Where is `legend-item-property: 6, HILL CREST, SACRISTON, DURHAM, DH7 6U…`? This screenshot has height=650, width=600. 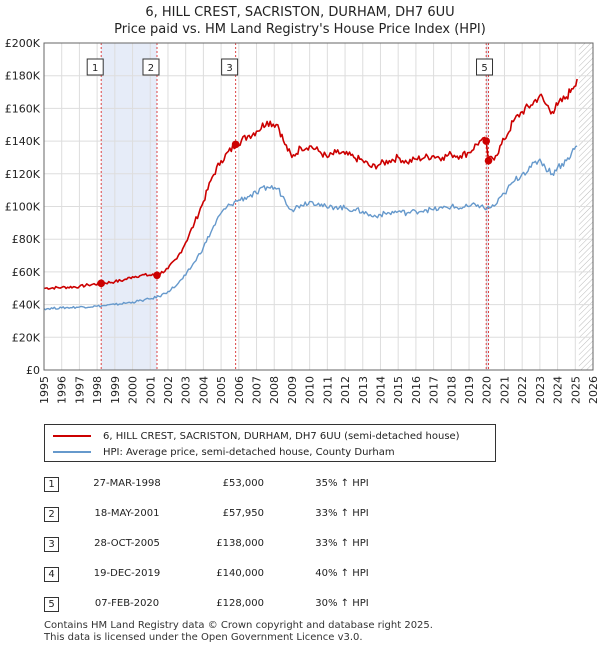 legend-item-property: 6, HILL CREST, SACRISTON, DURHAM, DH7 6U… is located at coordinates (256, 436).